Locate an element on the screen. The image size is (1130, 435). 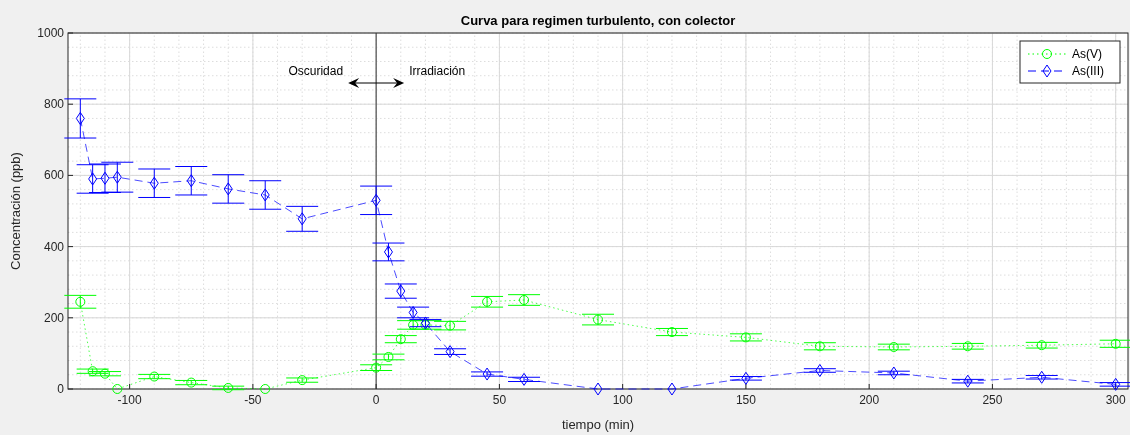
x-tick-label: 200 is located at coordinates (869, 400).